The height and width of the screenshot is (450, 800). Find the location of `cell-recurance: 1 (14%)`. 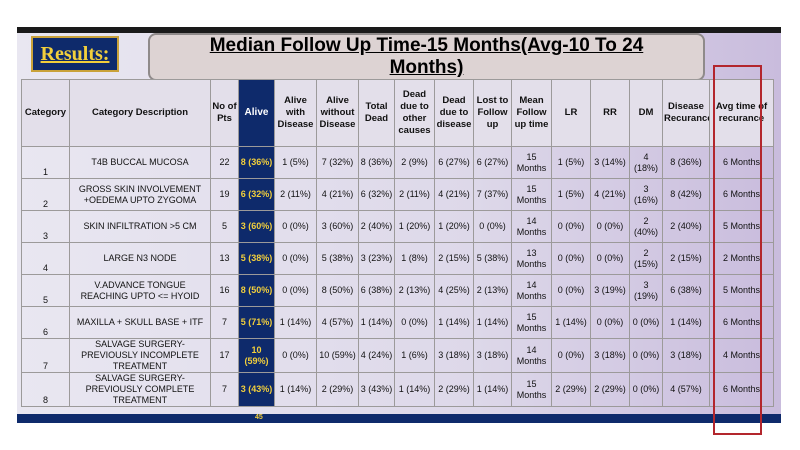

cell-recurance: 1 (14%) is located at coordinates (686, 322).